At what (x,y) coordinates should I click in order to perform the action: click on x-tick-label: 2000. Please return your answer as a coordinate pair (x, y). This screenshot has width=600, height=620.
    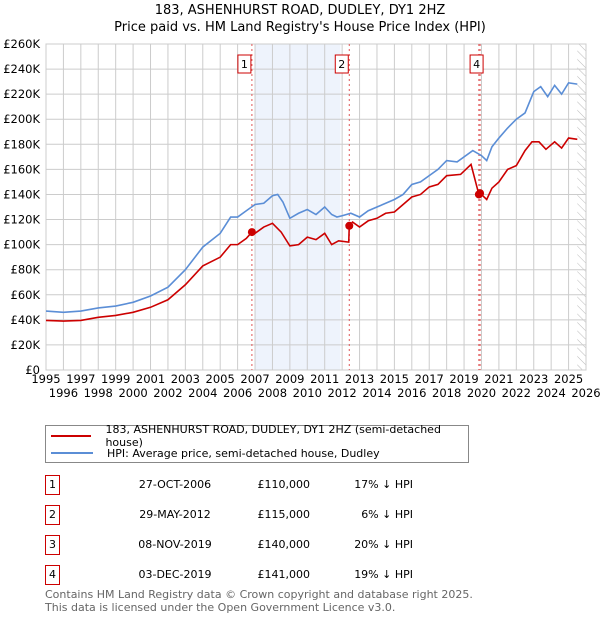
    Looking at the image, I should click on (132, 393).